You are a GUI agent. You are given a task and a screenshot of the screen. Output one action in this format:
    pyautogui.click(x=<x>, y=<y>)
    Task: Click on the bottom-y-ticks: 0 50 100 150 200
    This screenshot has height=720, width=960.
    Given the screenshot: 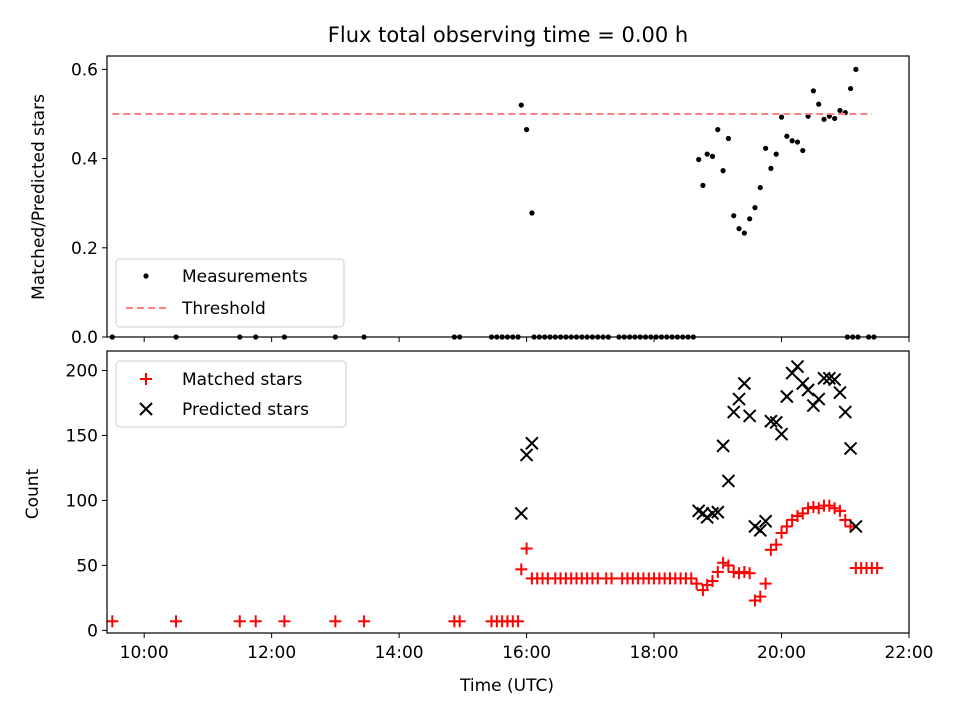 What is the action you would take?
    pyautogui.click(x=86, y=501)
    